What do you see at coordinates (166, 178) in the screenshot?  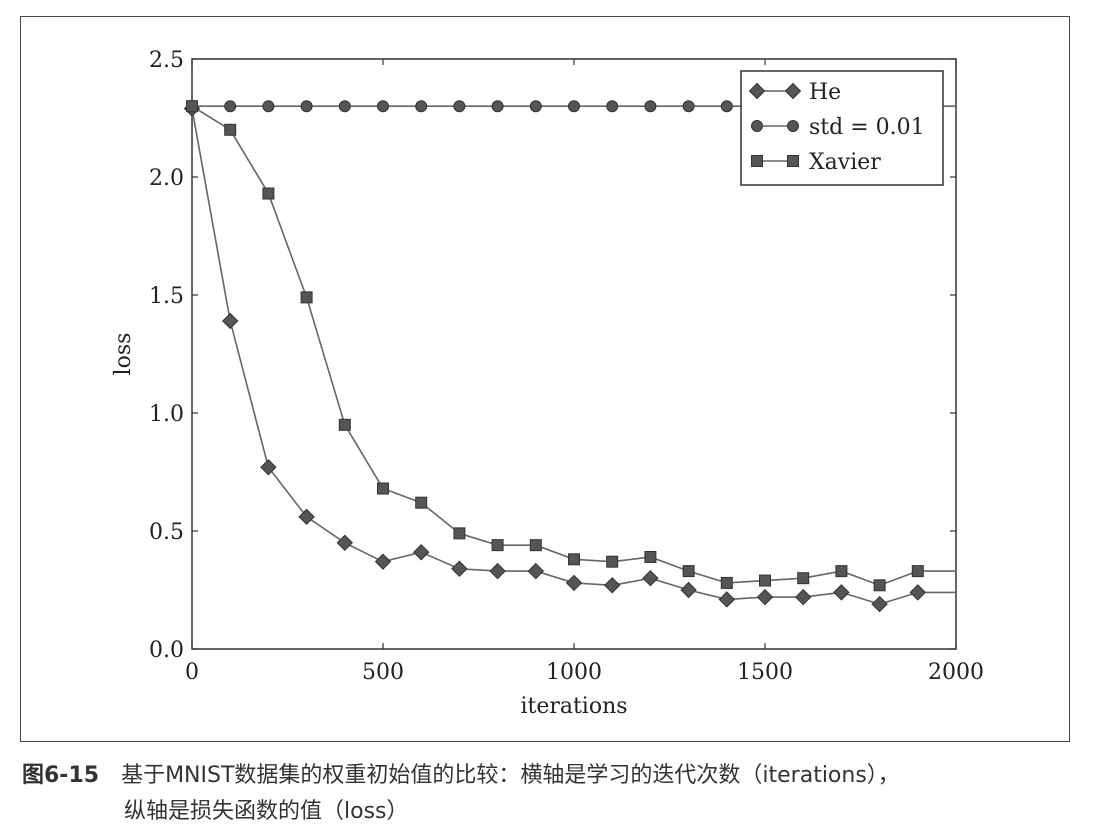 I see `y-tick-label: 2.0` at bounding box center [166, 178].